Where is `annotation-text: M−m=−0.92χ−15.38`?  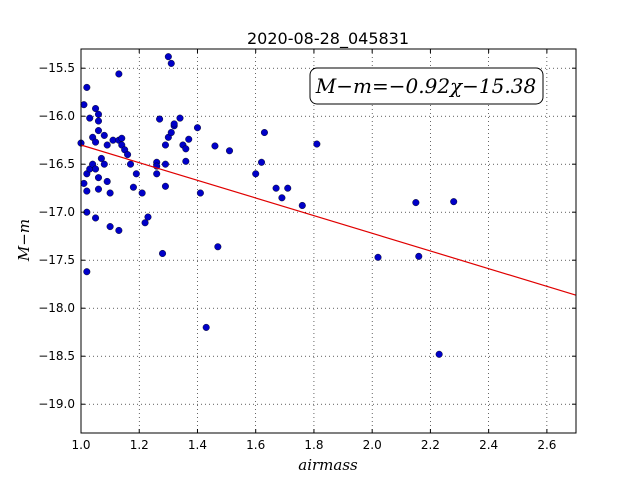 annotation-text: M−m=−0.92χ−15.38 is located at coordinates (425, 86).